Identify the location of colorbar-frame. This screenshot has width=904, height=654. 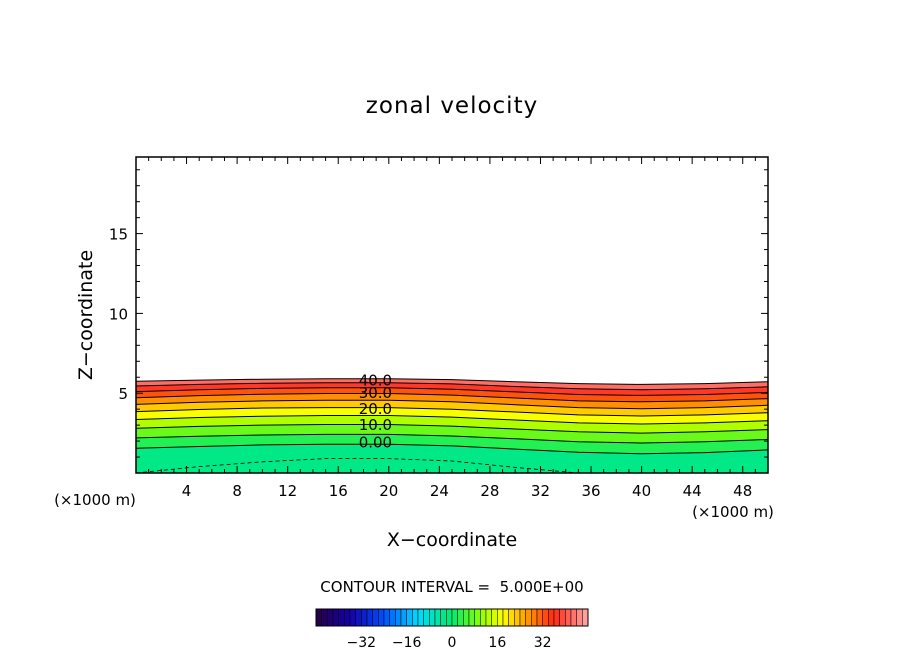
(452, 617).